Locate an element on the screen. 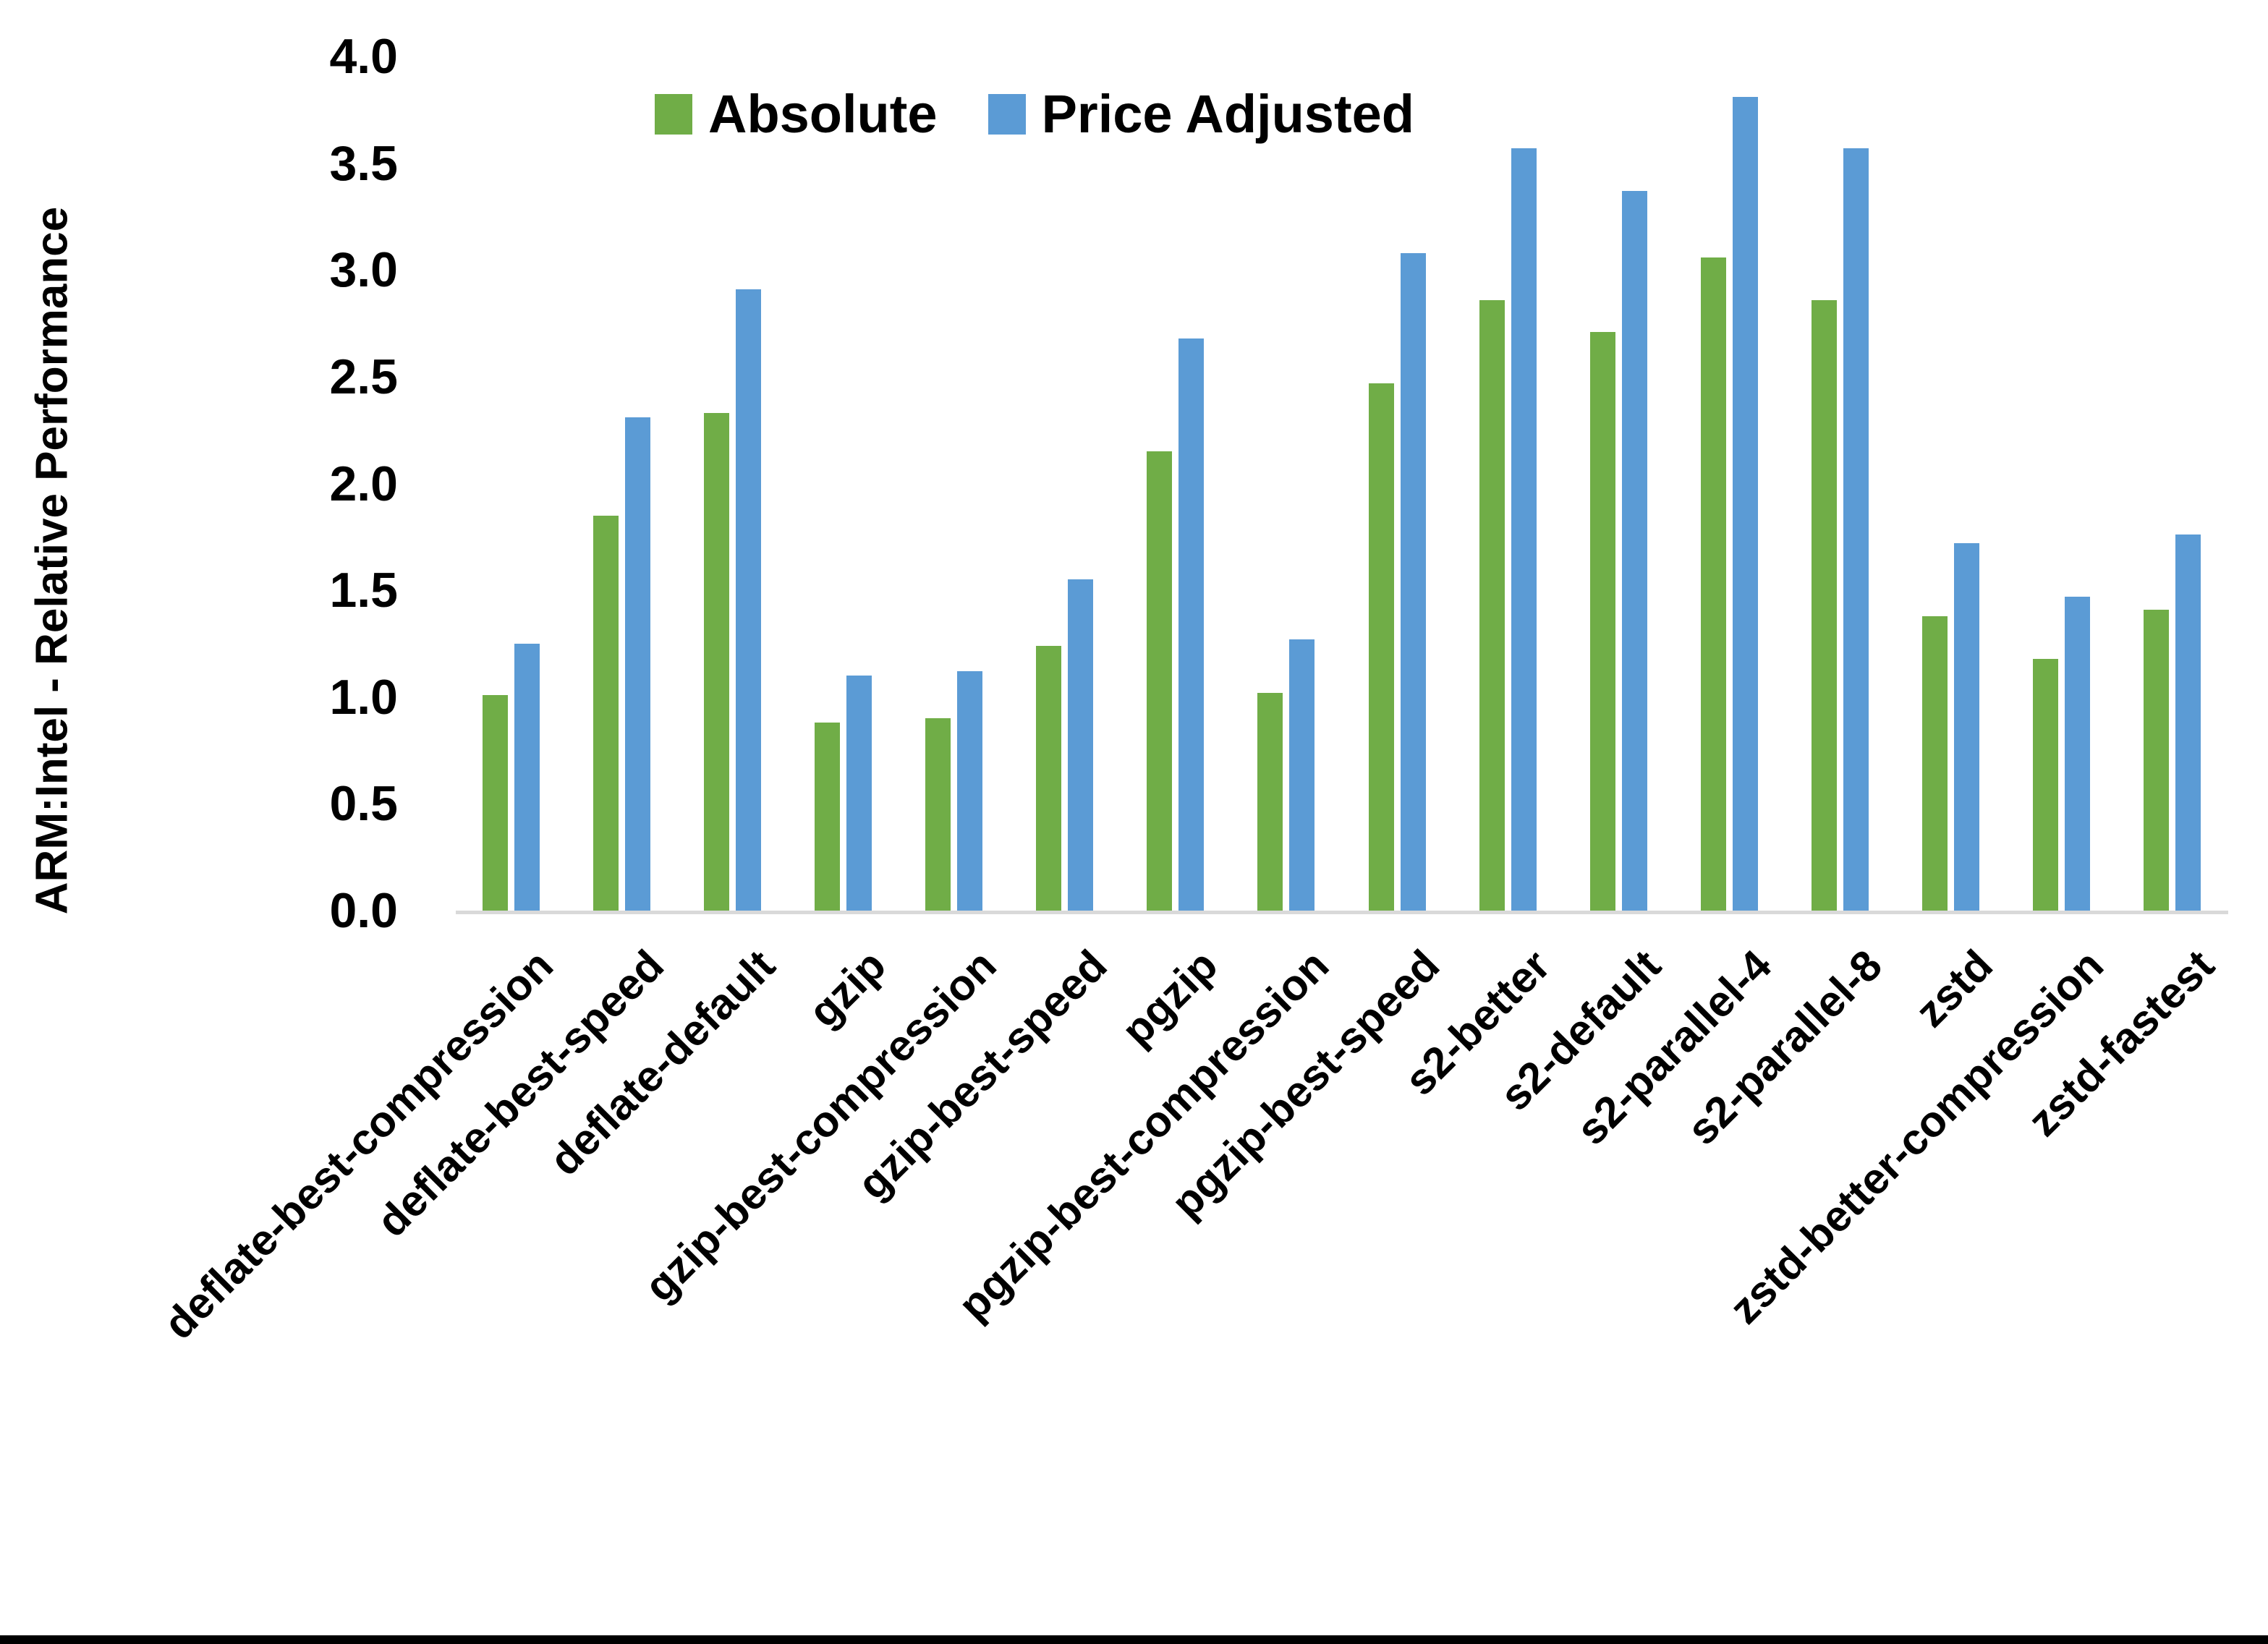 The width and height of the screenshot is (2268, 1644). legend: Absolute Price Adjusted is located at coordinates (1060, 114).